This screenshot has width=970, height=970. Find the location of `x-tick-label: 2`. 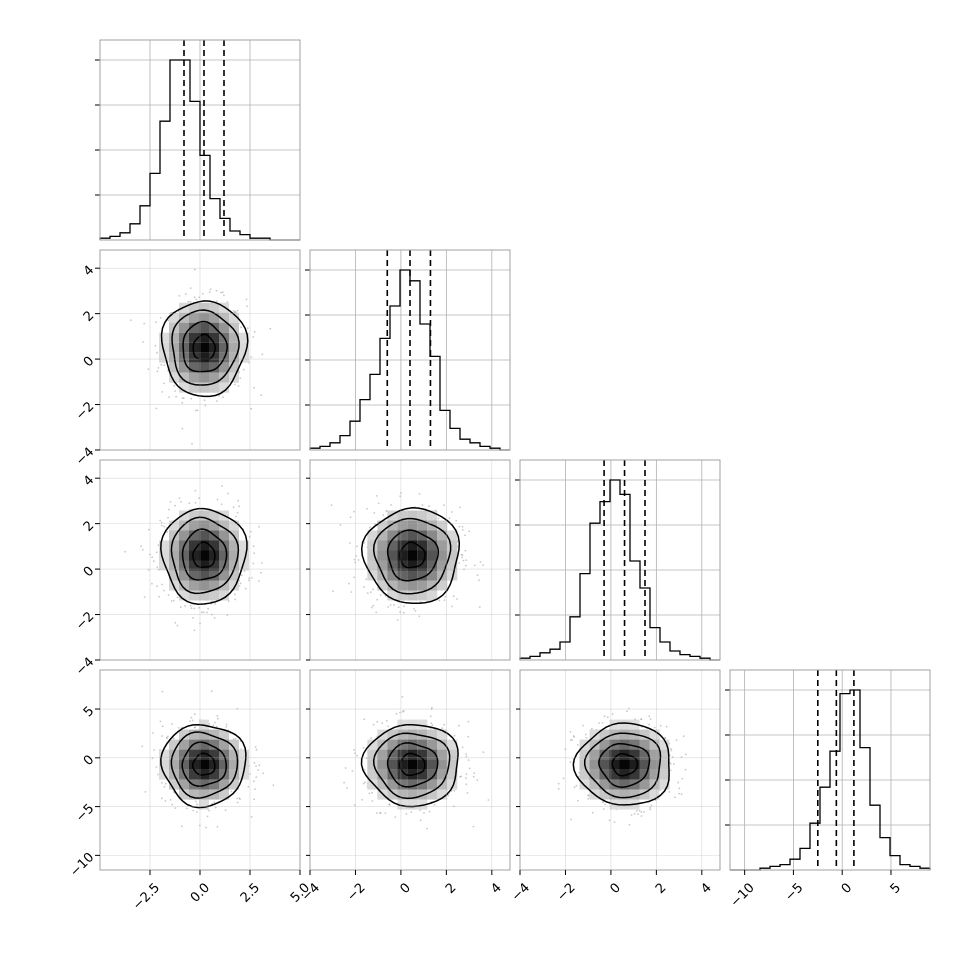

x-tick-label: 2 is located at coordinates (451, 888).